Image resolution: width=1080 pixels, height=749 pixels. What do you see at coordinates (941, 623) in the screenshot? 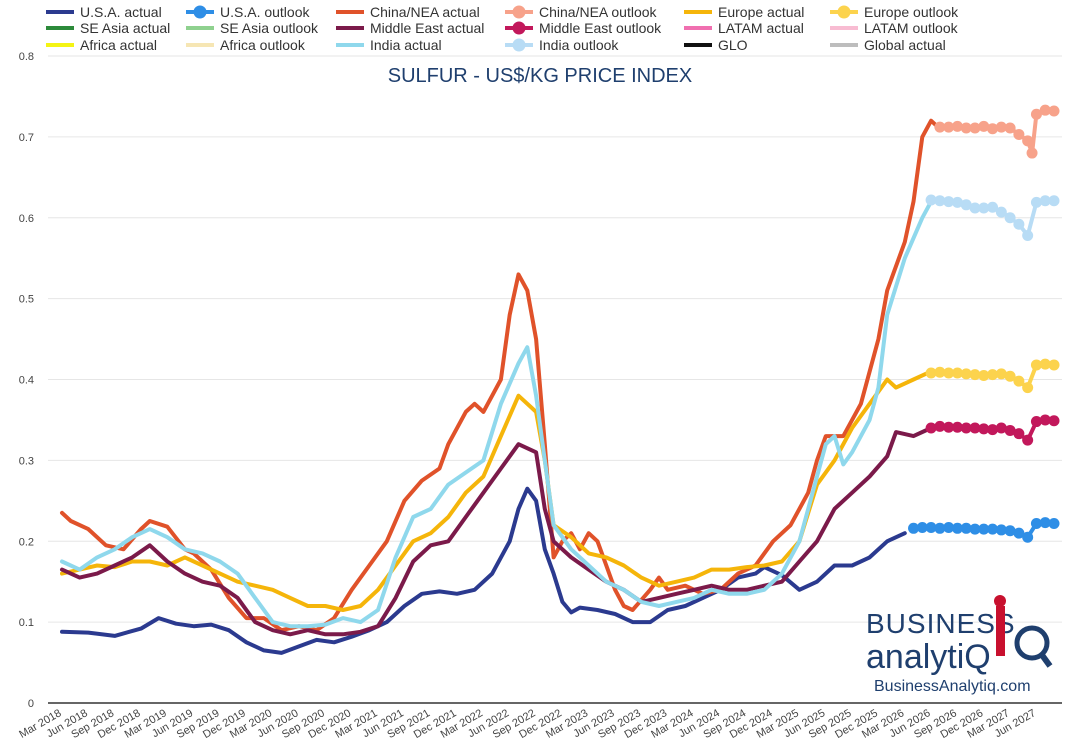
I see `brand-line1: BUSINESS` at bounding box center [941, 623].